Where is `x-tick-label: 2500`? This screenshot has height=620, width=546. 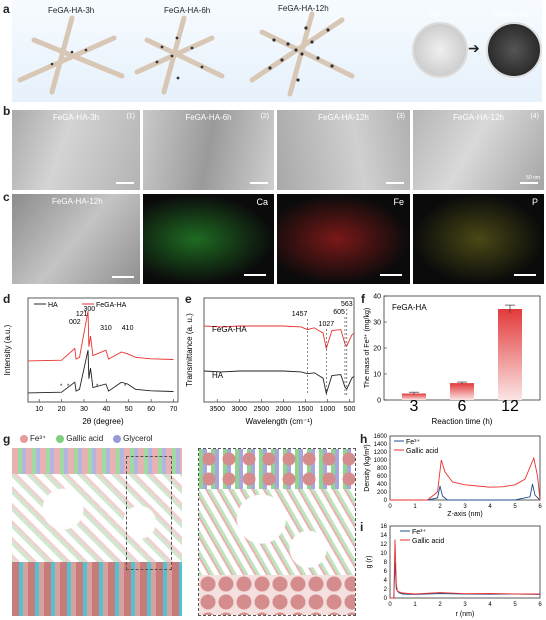
x-tick-label: 2500 is located at coordinates (262, 409).